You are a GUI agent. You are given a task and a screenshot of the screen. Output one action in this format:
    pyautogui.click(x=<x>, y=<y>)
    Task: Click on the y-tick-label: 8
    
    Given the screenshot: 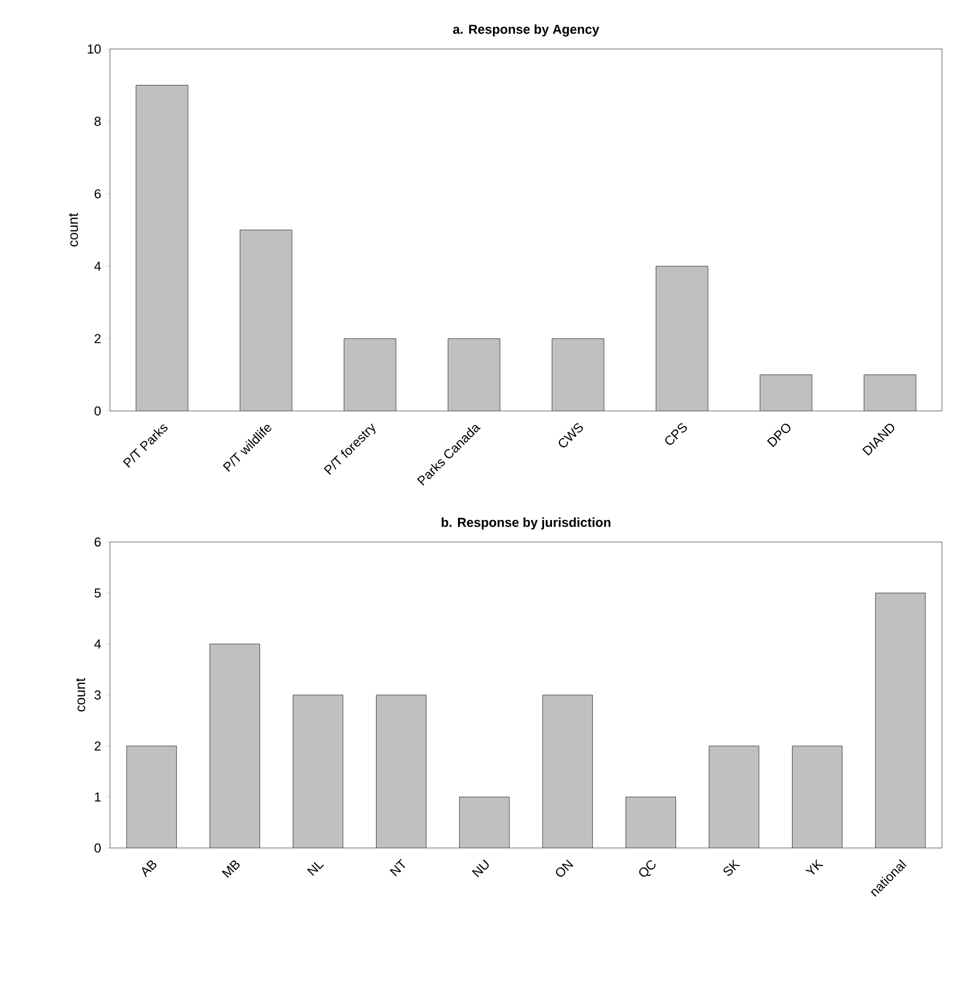 What is the action you would take?
    pyautogui.click(x=97, y=121)
    